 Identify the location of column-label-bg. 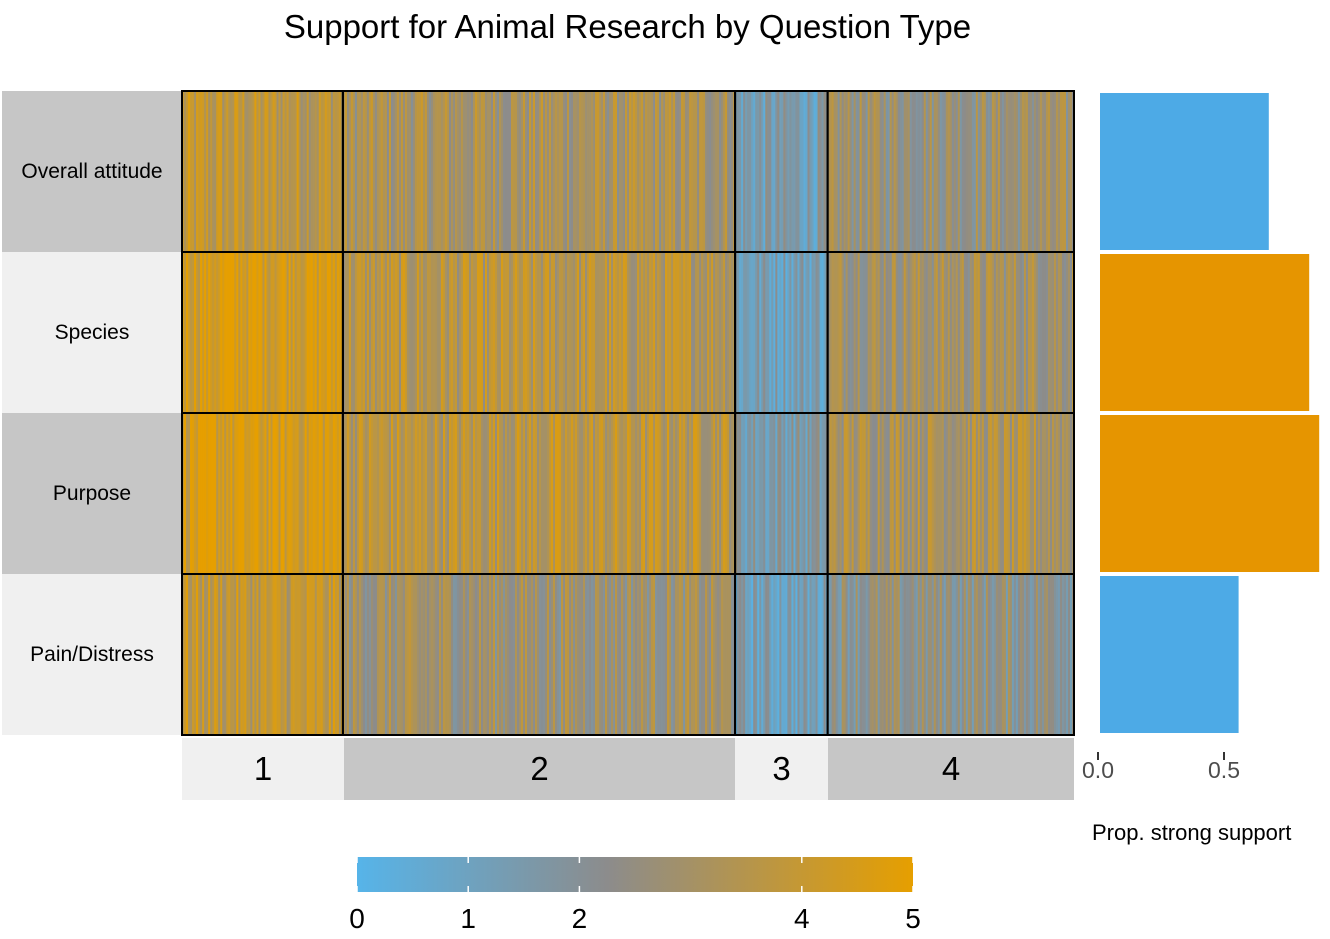
(781, 769).